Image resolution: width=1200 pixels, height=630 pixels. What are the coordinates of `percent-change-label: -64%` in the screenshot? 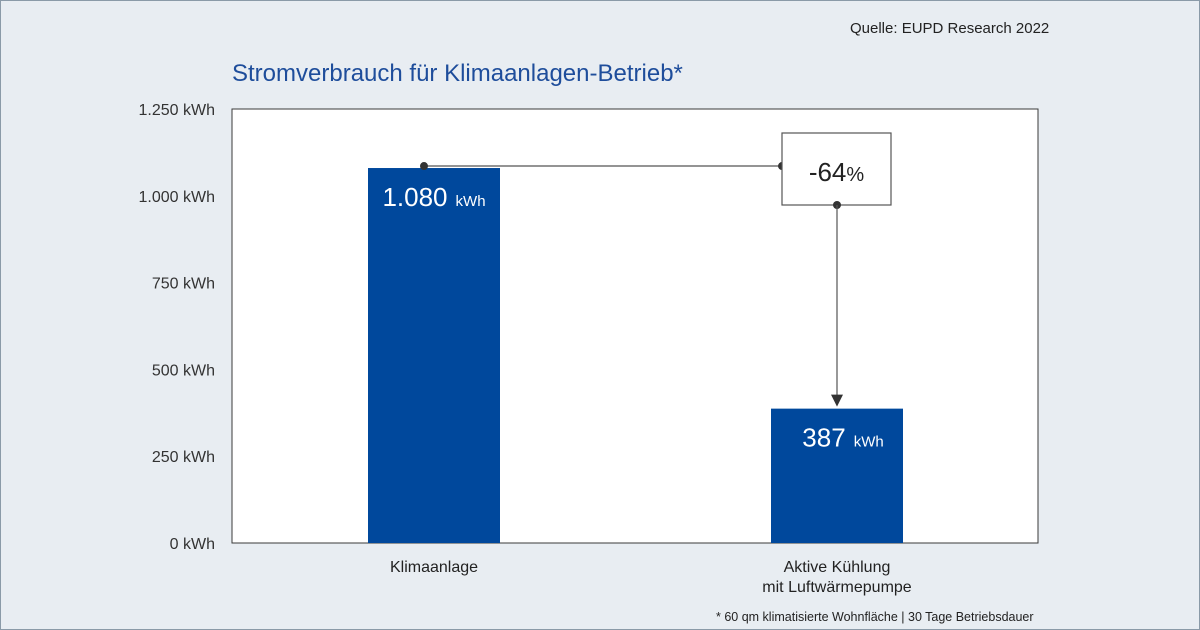 It's located at (837, 172).